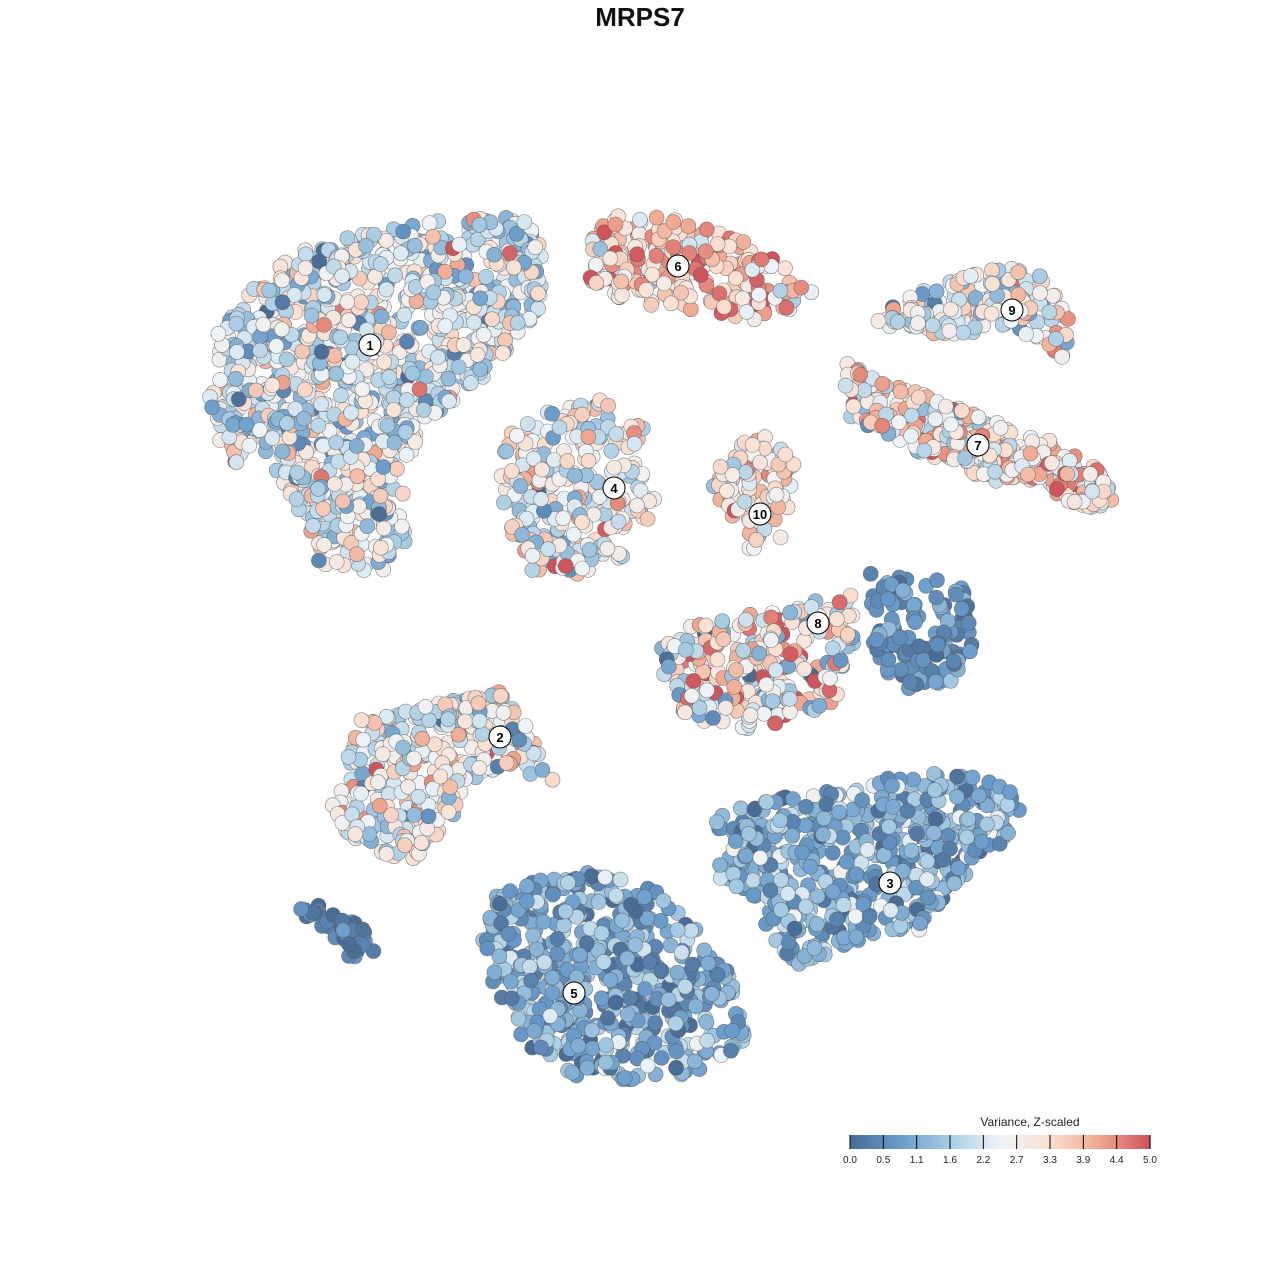  What do you see at coordinates (1050, 1160) in the screenshot?
I see `colorbar-tick-label: 3.3` at bounding box center [1050, 1160].